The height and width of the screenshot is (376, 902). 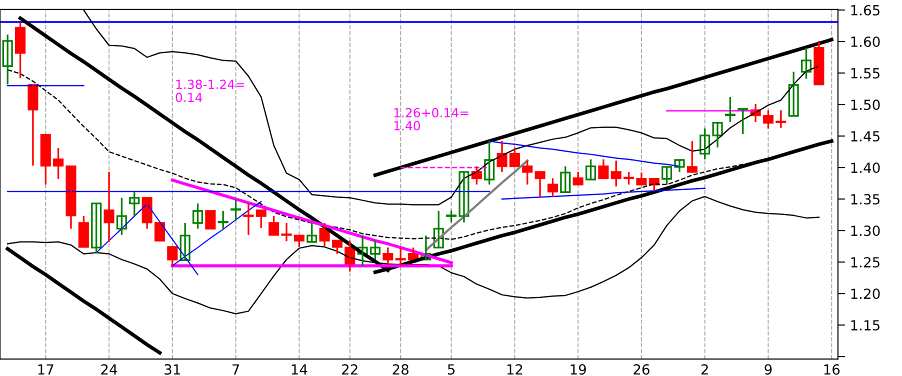 I want to click on y-tick-label: 1.55, so click(x=865, y=73).